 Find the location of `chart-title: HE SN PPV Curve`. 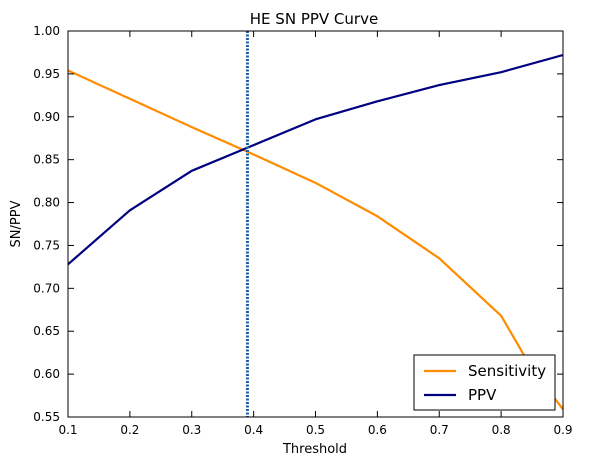

chart-title: HE SN PPV Curve is located at coordinates (314, 19).